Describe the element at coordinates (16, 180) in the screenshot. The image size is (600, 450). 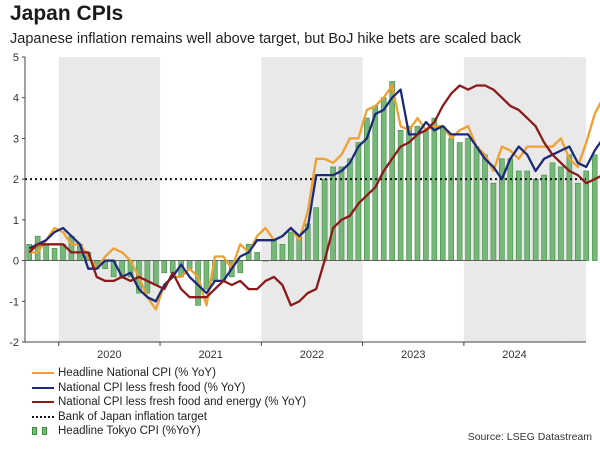
I see `y-tick-label: 2` at that location.